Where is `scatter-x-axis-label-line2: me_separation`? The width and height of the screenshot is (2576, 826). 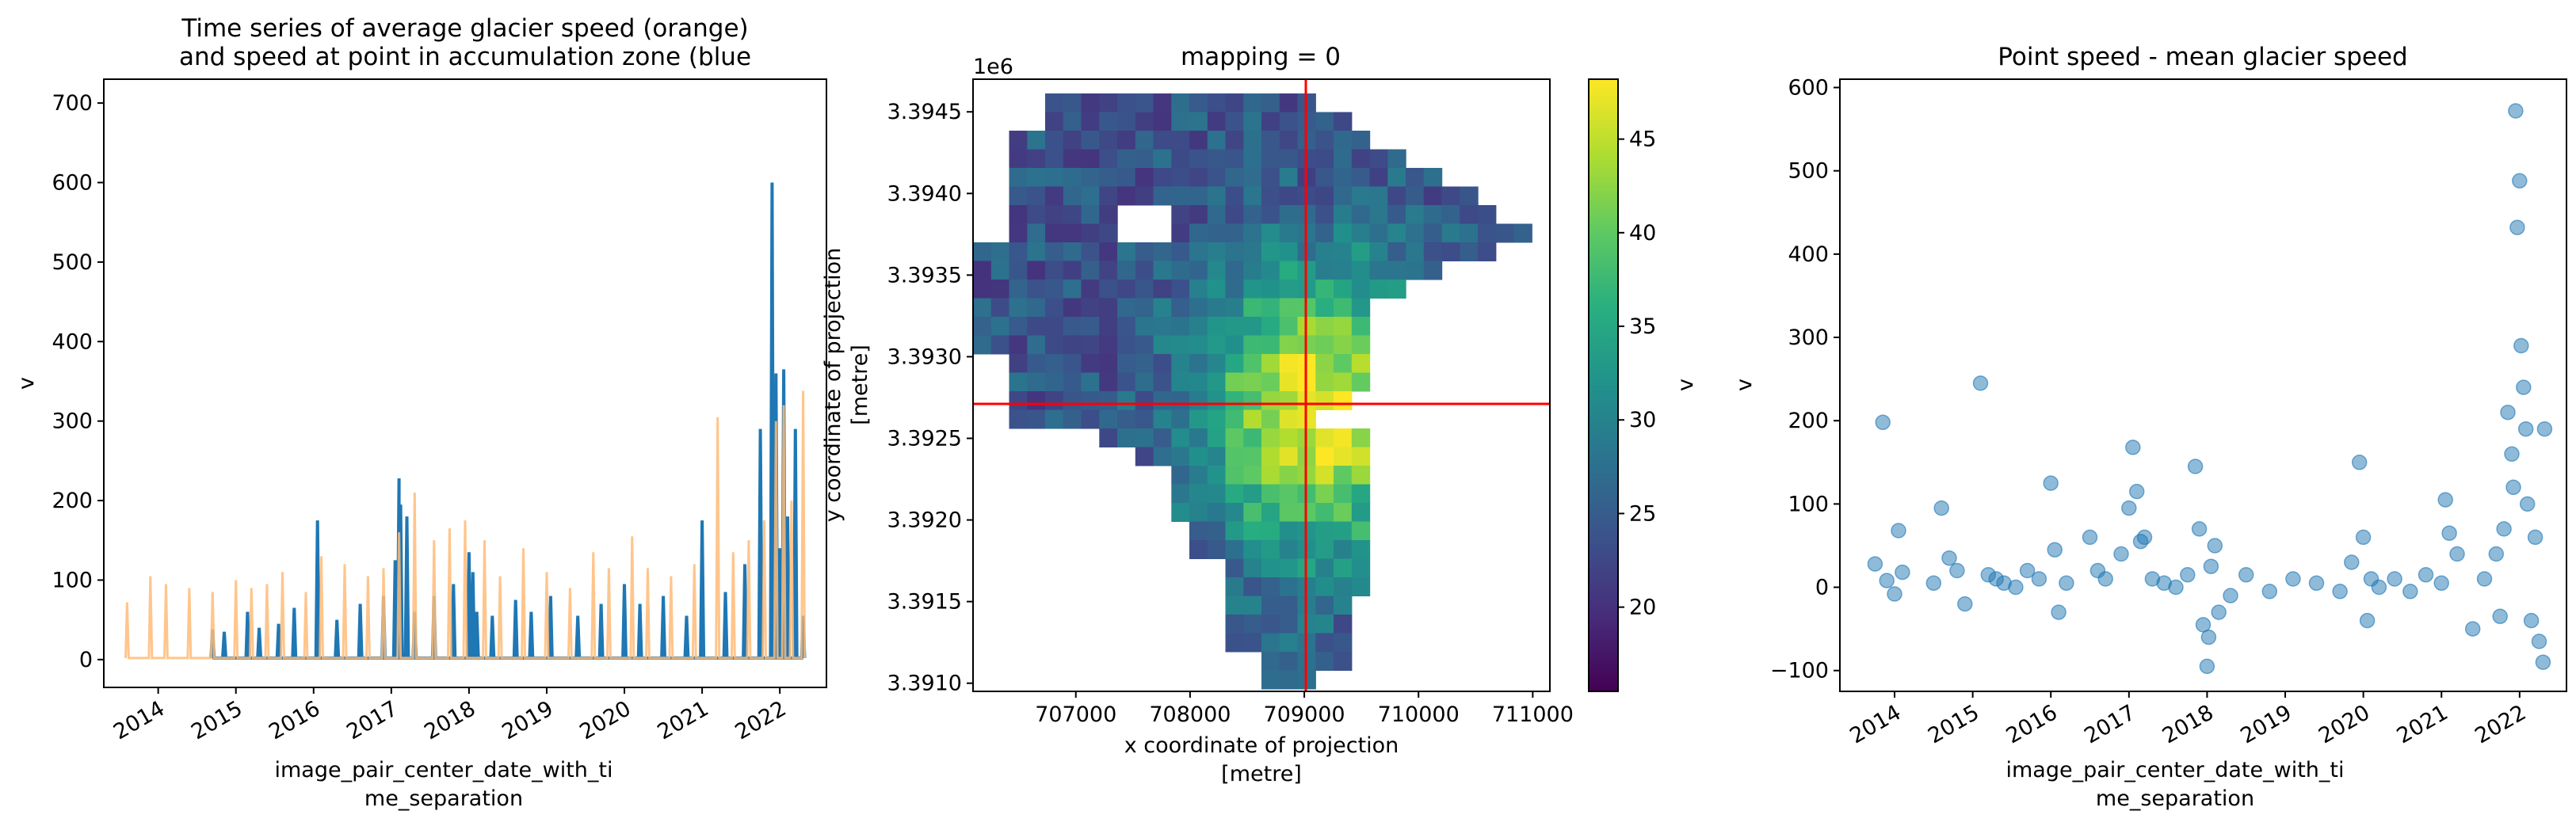
scatter-x-axis-label-line2: me_separation is located at coordinates (2175, 798).